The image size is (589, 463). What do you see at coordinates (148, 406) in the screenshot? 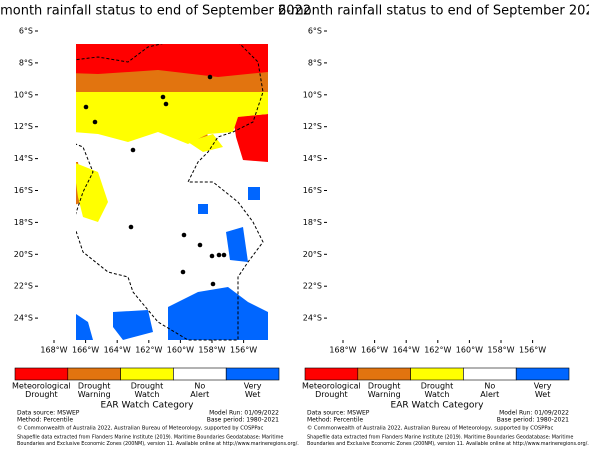
I see `legend-title: EAR Watch Category` at bounding box center [148, 406].